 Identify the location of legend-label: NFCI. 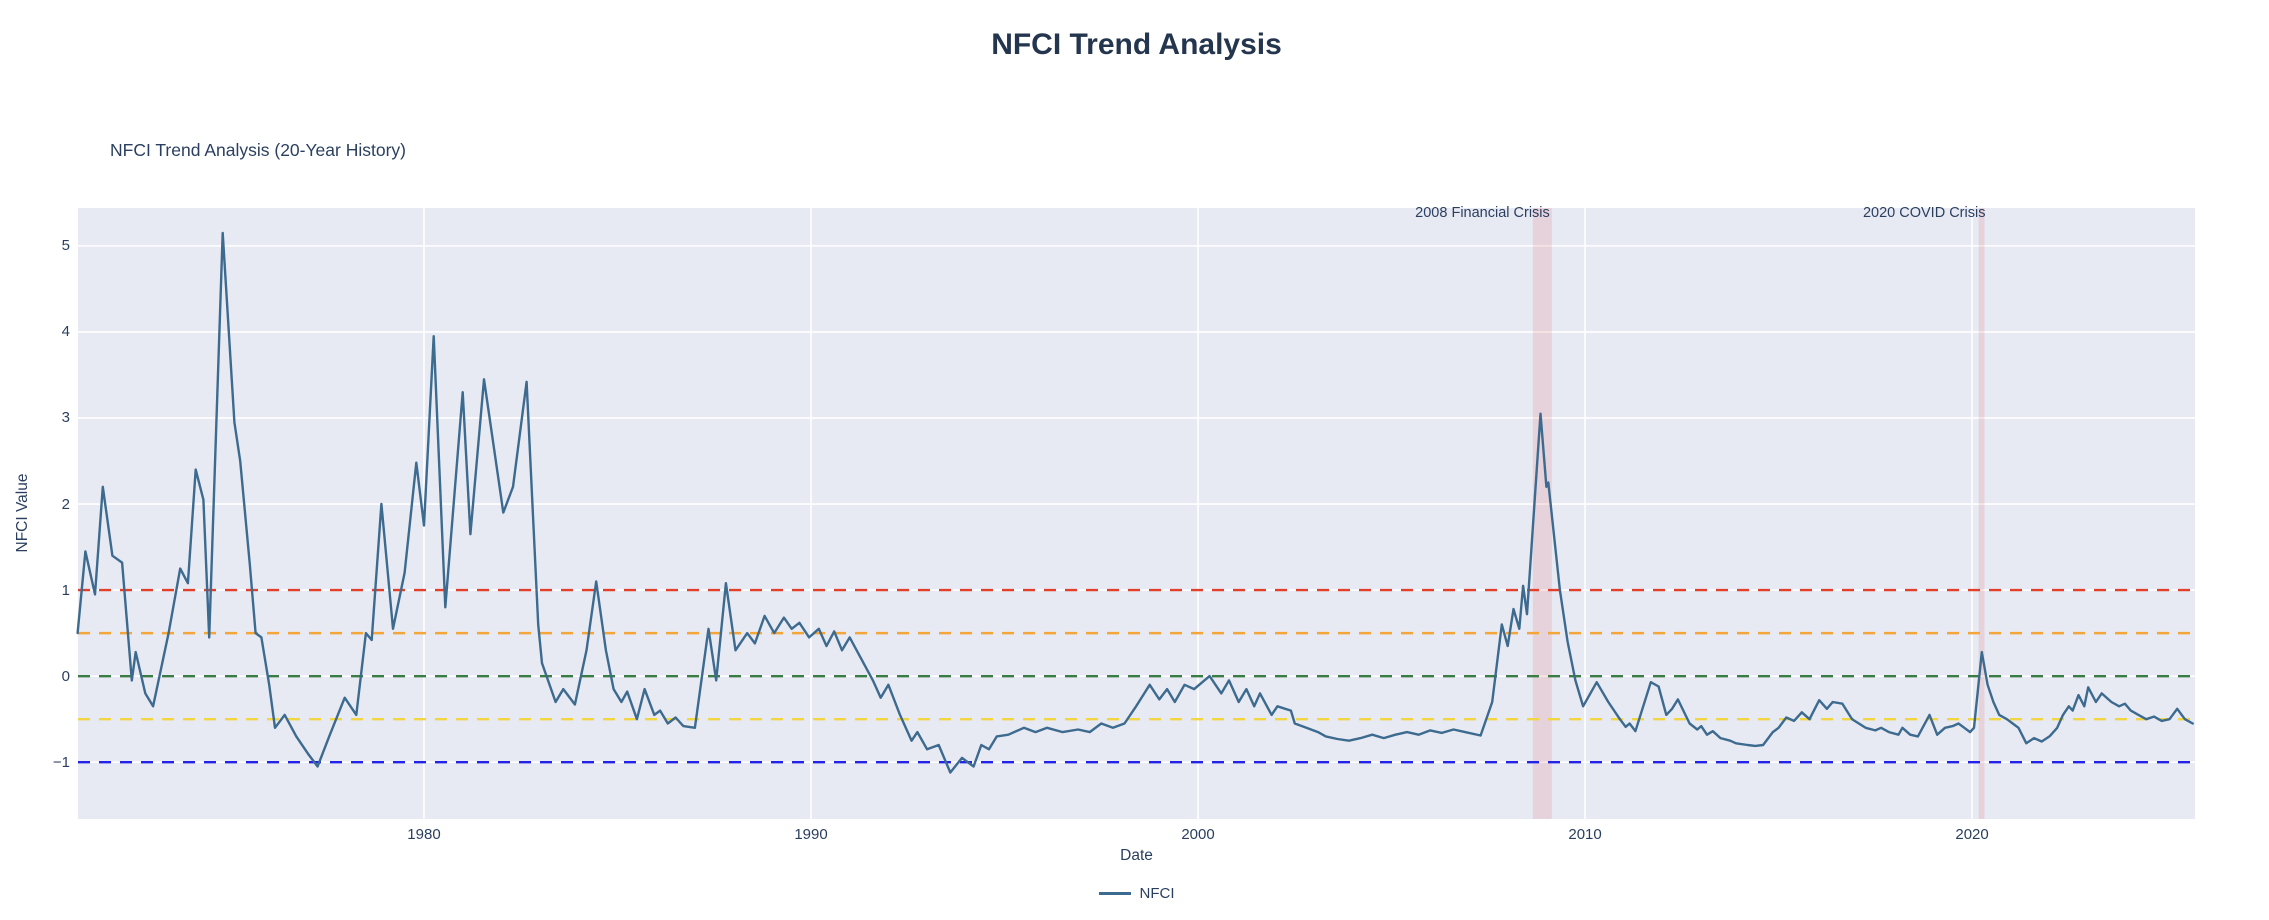
(1157, 893).